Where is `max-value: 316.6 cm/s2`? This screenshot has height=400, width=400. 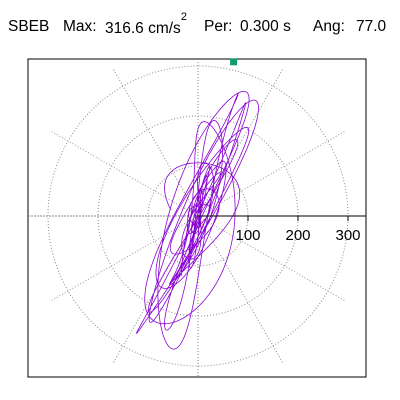
max-value: 316.6 cm/s2 is located at coordinates (146, 24).